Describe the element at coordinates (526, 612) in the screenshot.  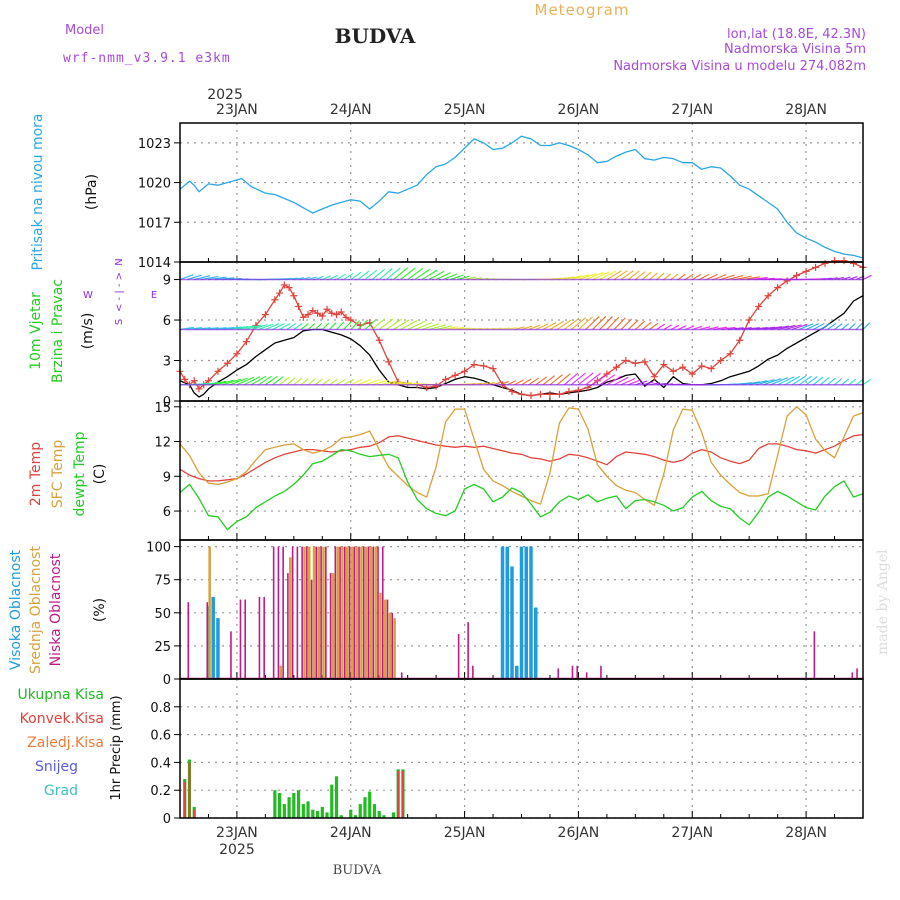
I see `bar-visoka-oblacnost` at that location.